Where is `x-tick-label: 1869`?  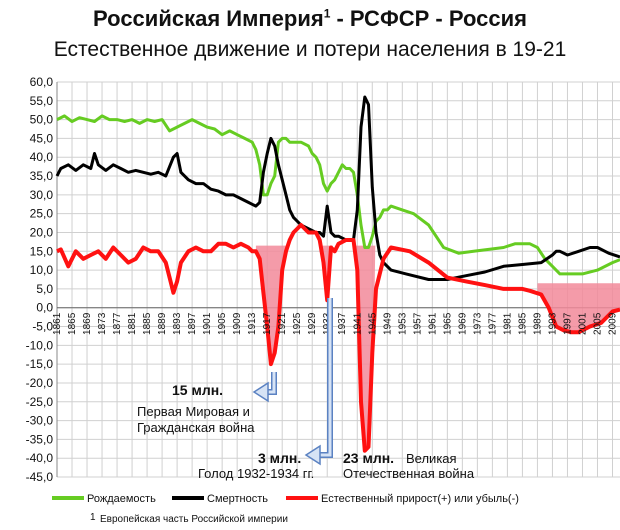 x-tick-label: 1869 is located at coordinates (87, 323).